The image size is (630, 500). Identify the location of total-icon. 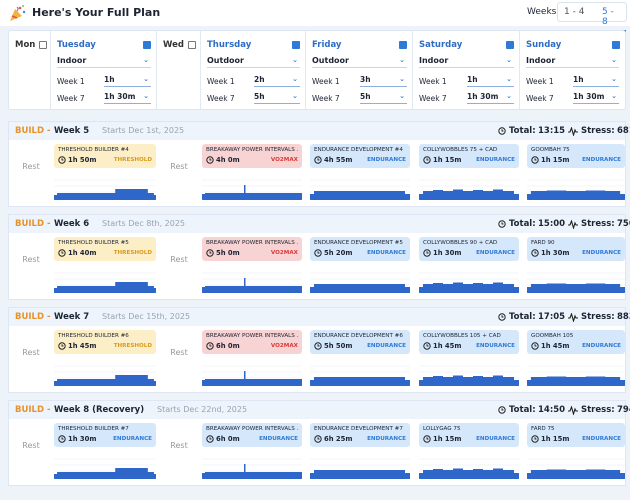
(502, 410).